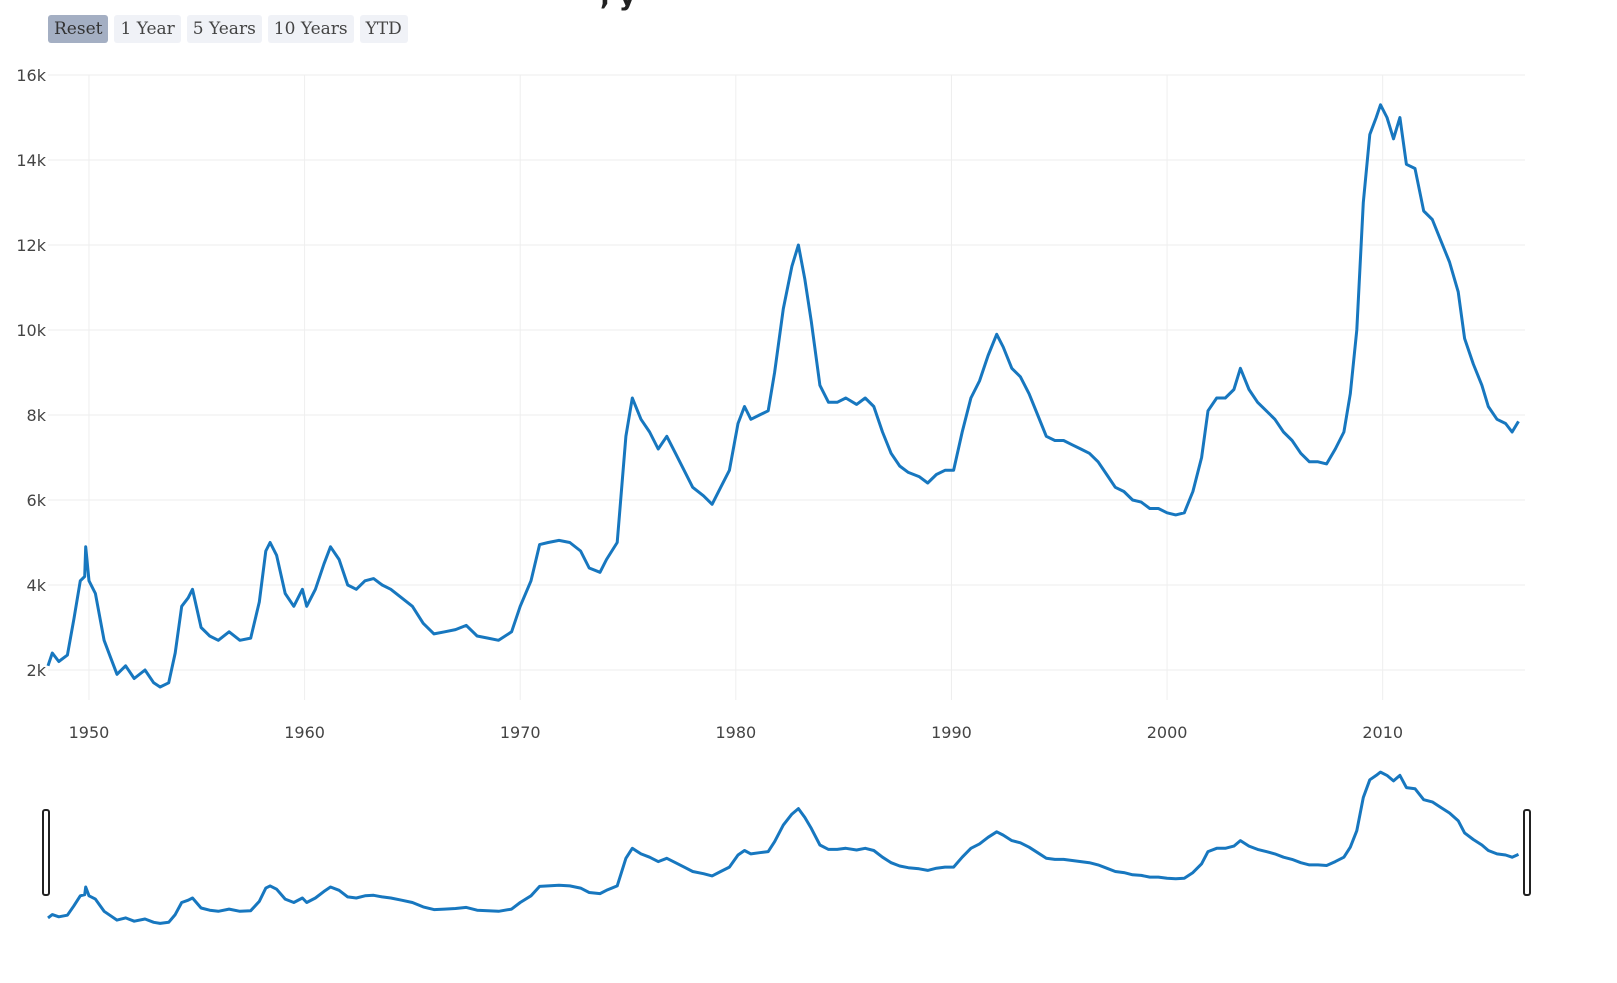  I want to click on range-slider, so click(786, 847).